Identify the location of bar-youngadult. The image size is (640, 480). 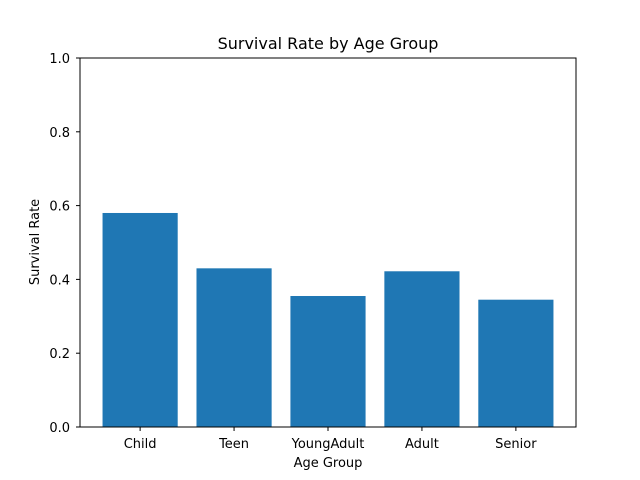
(328, 361).